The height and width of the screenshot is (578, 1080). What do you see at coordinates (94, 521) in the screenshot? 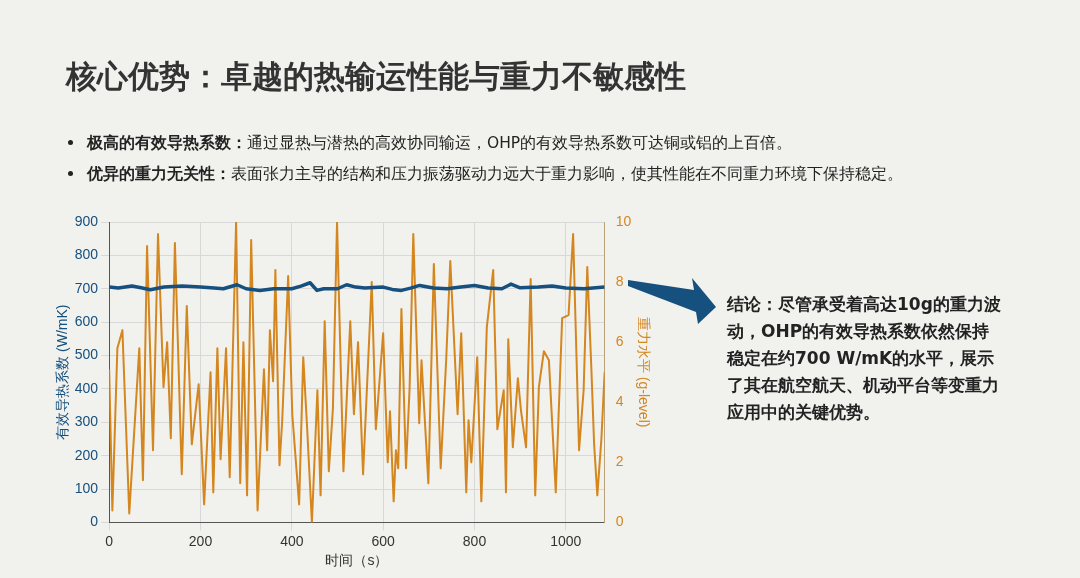
I see `y-tick-label: 0` at bounding box center [94, 521].